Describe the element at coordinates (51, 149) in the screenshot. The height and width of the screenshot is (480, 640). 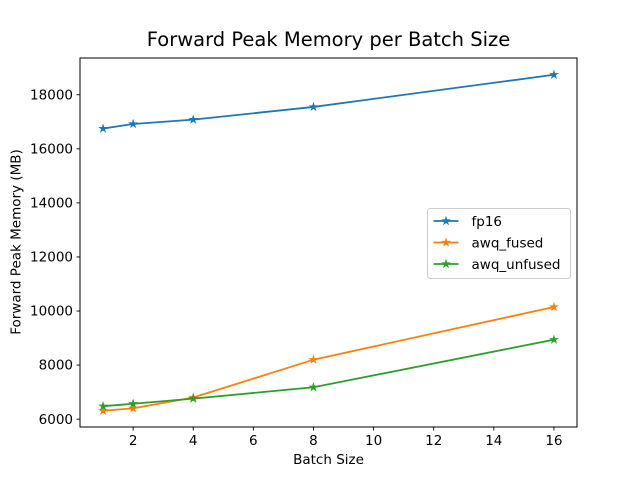
I see `y-tick-label: 16000` at that location.